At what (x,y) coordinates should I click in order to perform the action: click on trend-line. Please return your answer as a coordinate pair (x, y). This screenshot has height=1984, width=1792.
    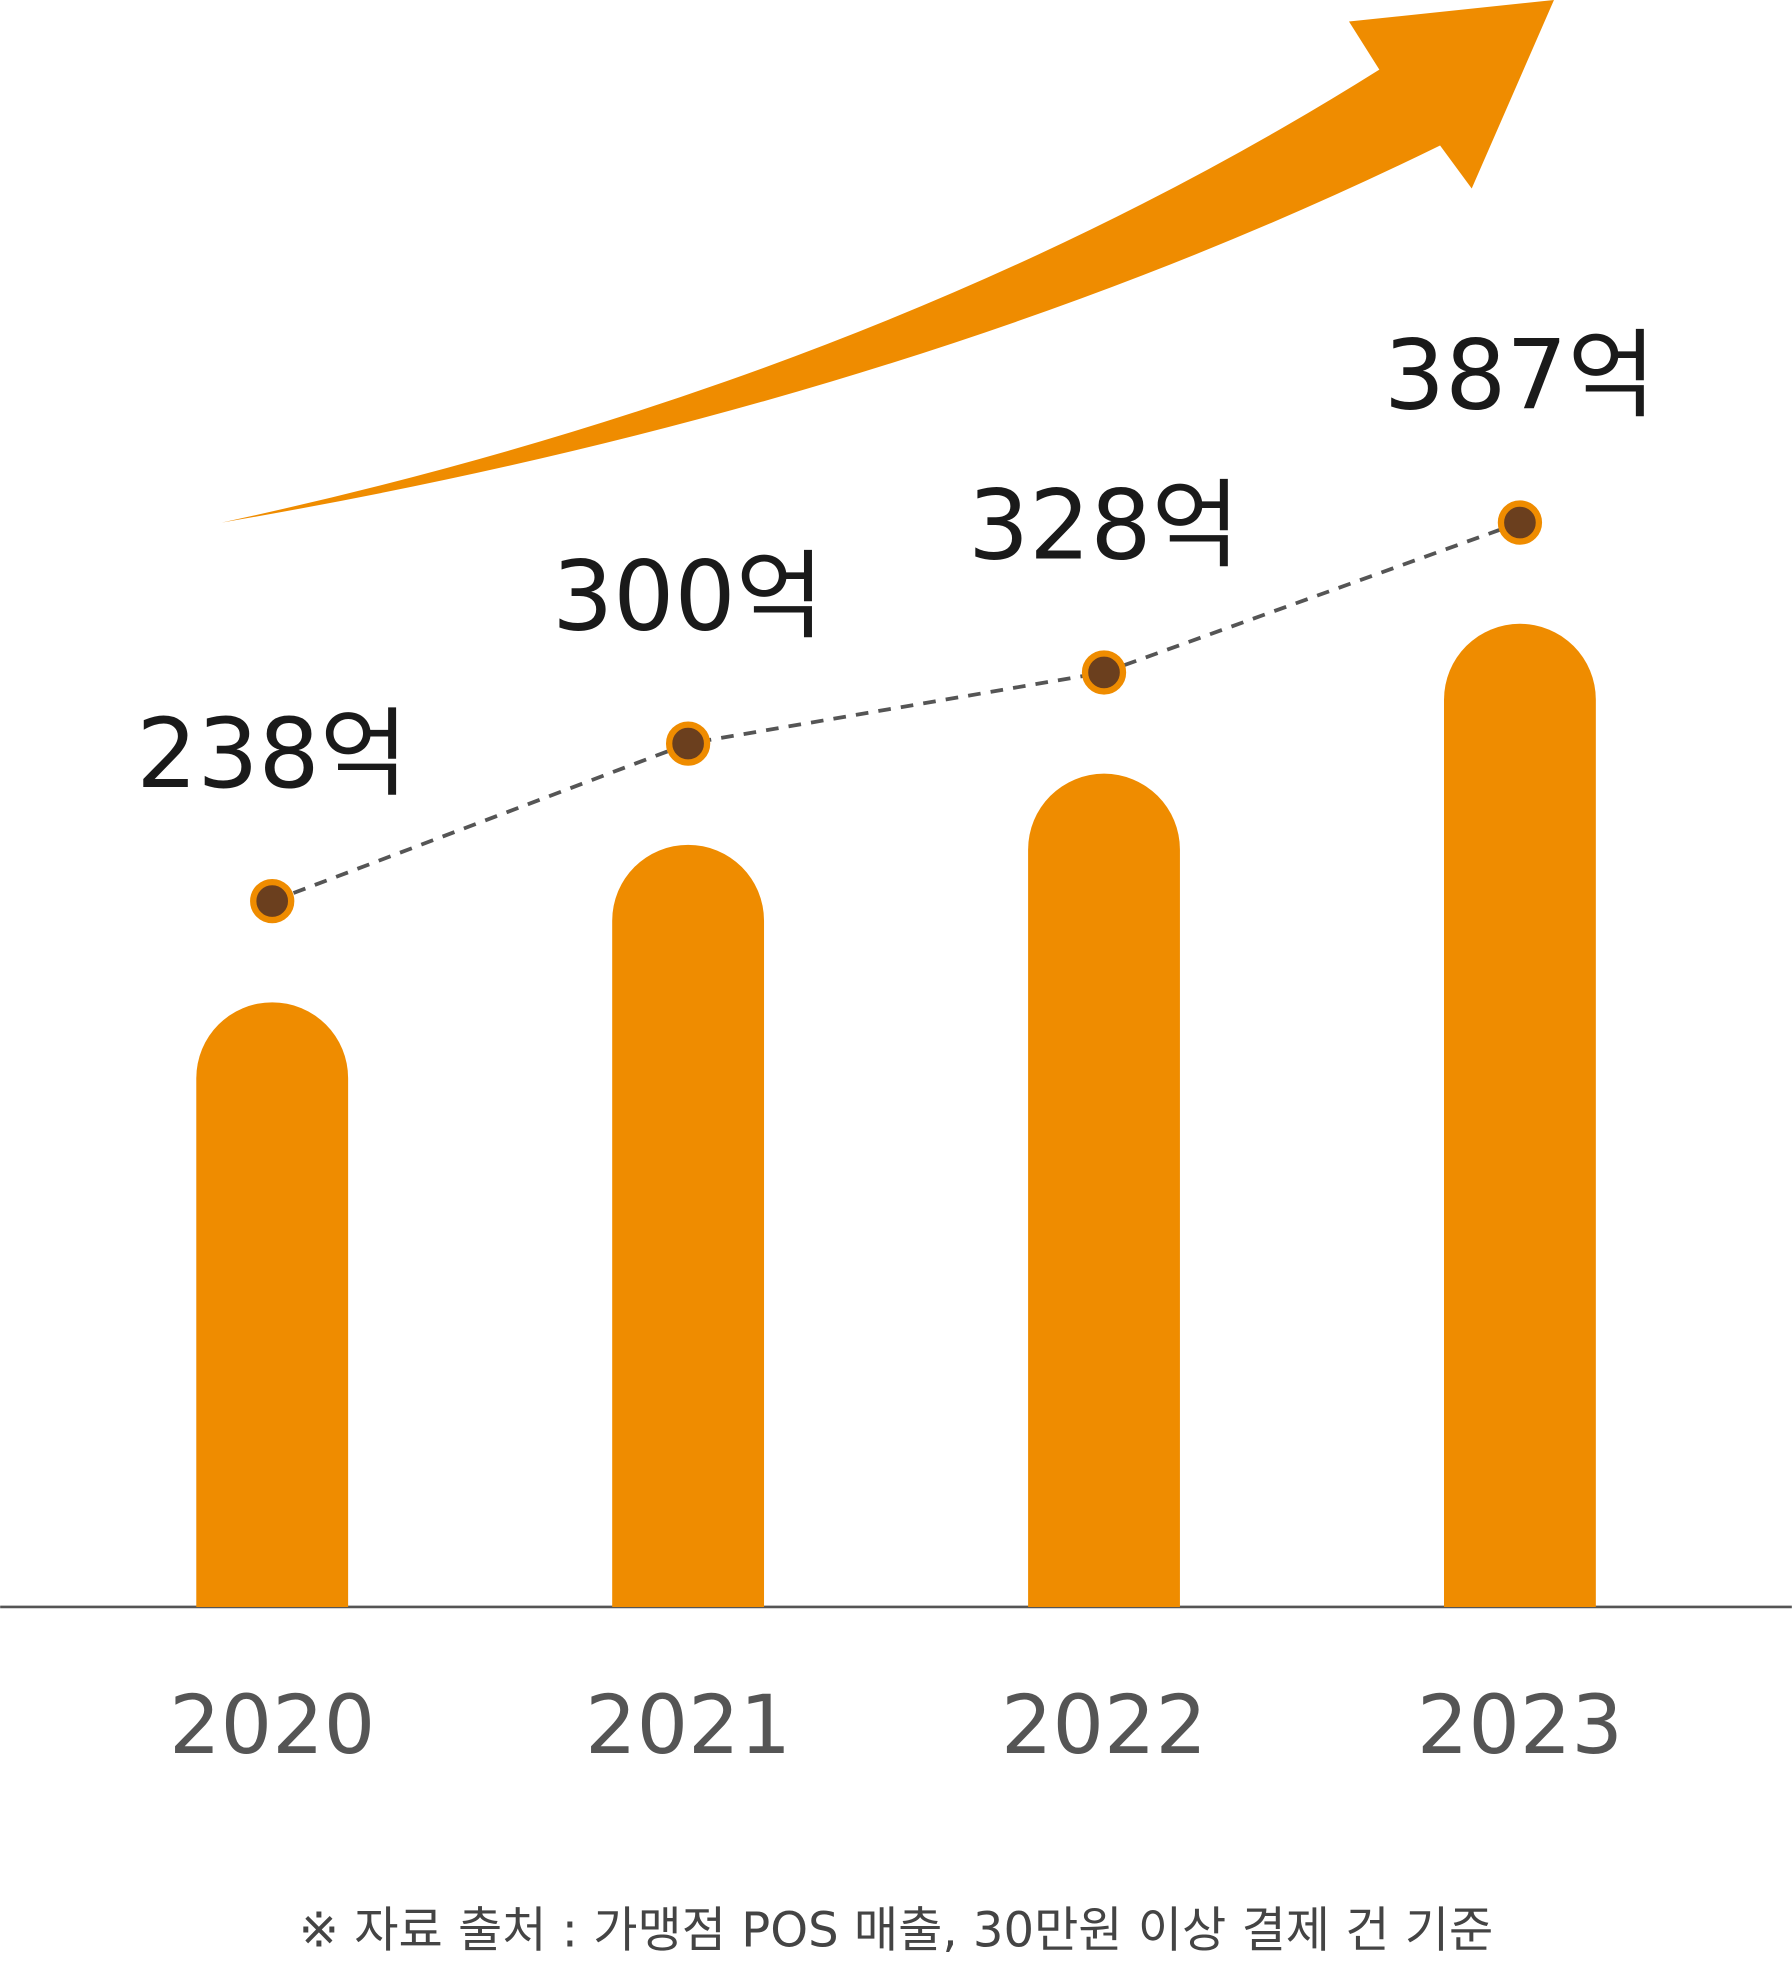
    Looking at the image, I should click on (896, 711).